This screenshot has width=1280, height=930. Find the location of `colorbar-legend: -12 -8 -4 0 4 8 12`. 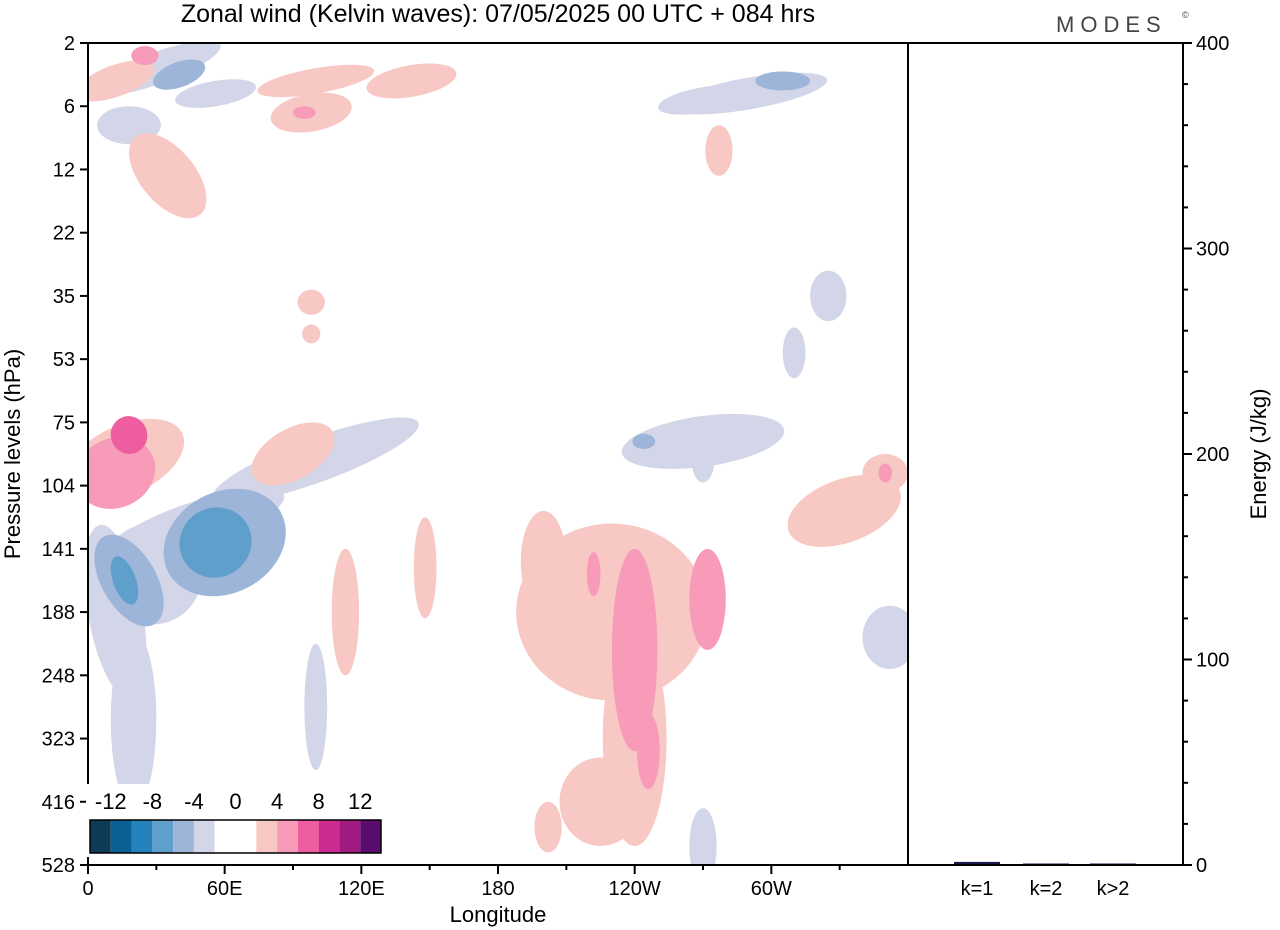

colorbar-legend: -12 -8 -4 0 4 8 12 is located at coordinates (235, 820).